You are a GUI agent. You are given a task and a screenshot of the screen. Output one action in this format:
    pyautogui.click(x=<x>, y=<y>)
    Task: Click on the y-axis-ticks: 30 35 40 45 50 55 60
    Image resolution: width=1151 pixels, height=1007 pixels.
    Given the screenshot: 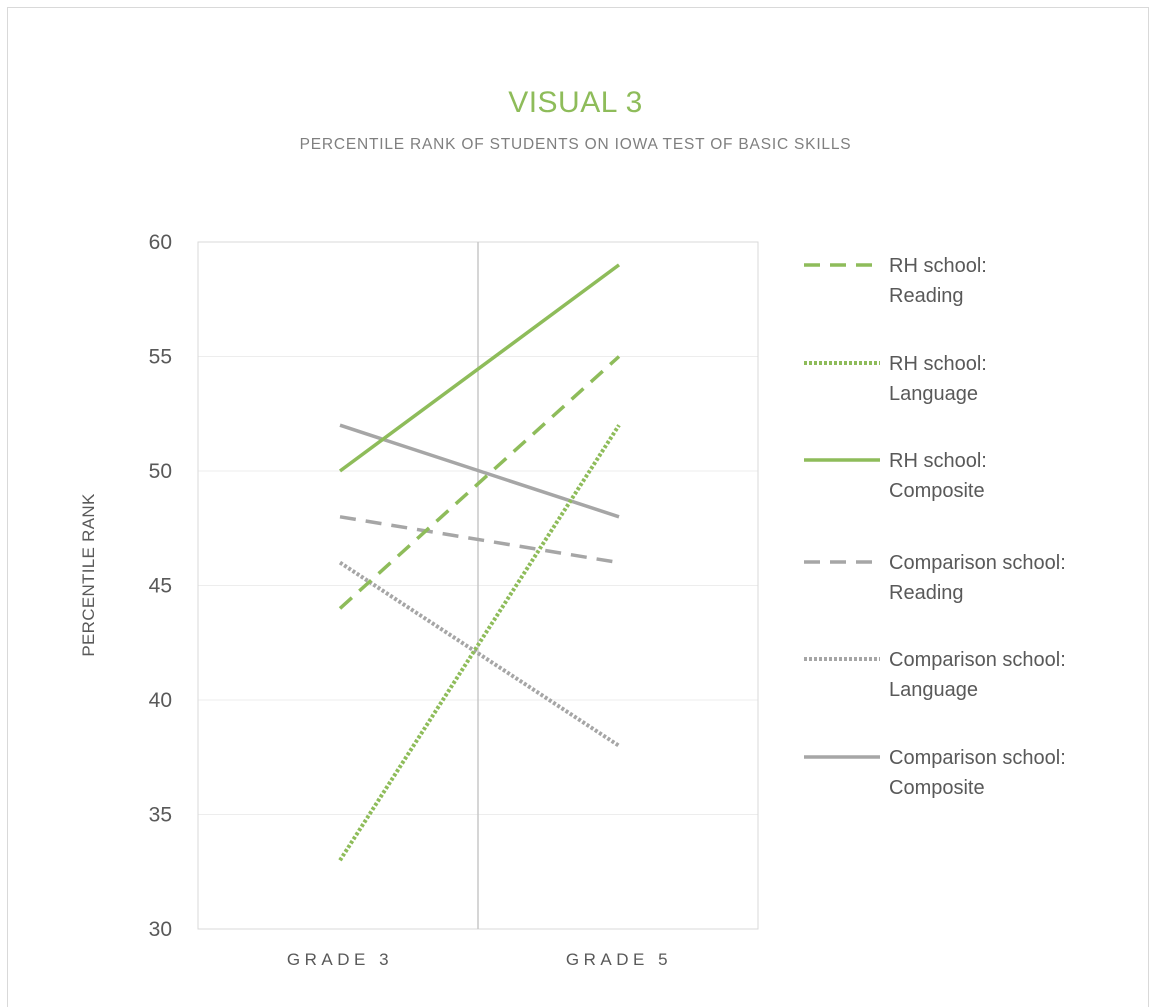 What is the action you would take?
    pyautogui.click(x=160, y=586)
    